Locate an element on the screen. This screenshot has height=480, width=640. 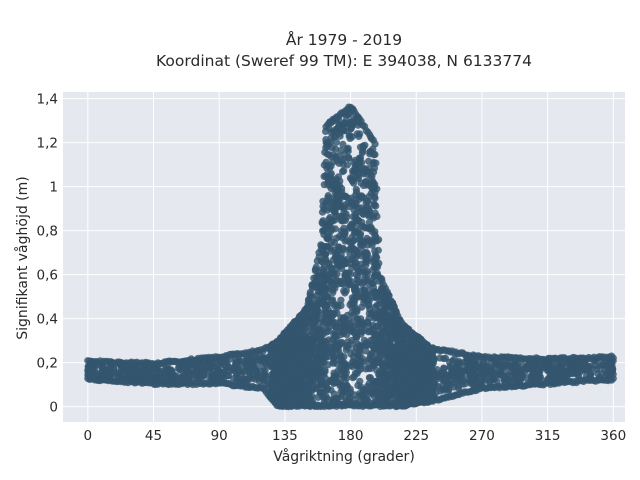
x-tick-label: 45 is located at coordinates (153, 436).